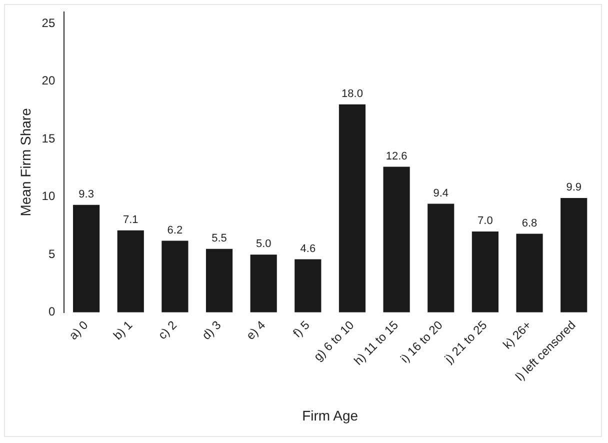  Describe the element at coordinates (123, 330) in the screenshot. I see `x-tick-label: b) 1` at that location.